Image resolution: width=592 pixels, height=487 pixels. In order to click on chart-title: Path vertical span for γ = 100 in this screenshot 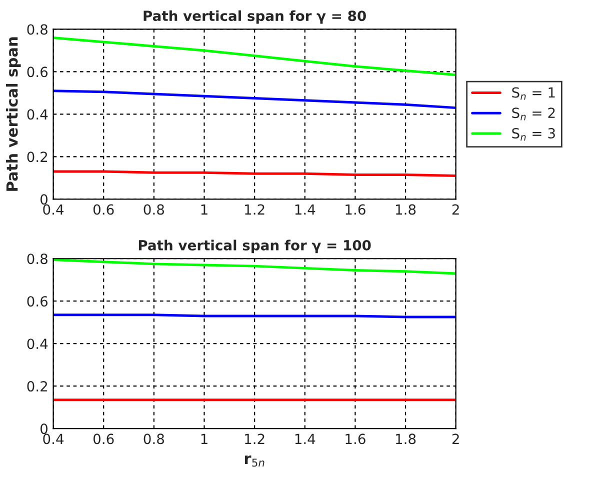, I will do `click(254, 247)`.